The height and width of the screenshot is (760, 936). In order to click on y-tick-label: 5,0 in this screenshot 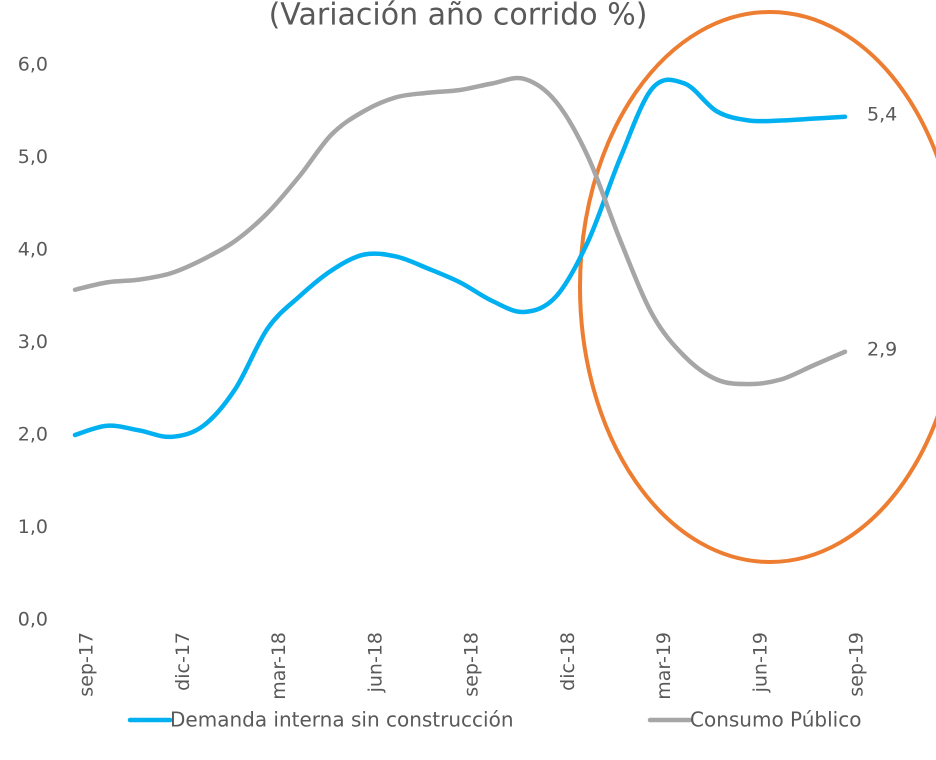, I will do `click(33, 157)`.